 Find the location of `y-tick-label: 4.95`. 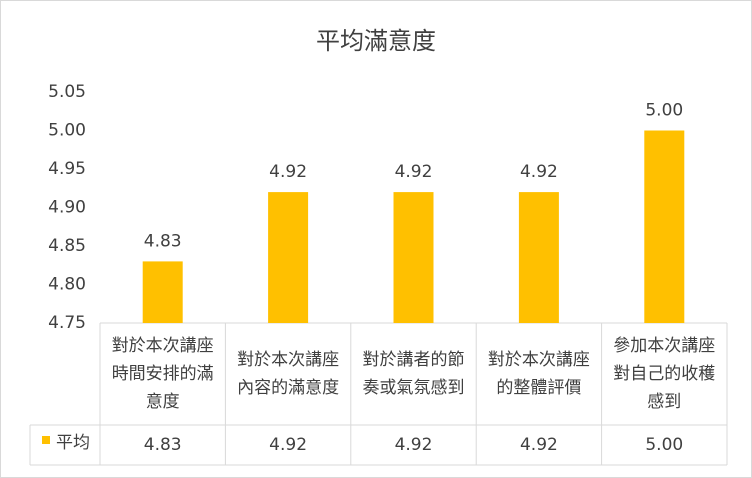

y-tick-label: 4.95 is located at coordinates (67, 169).